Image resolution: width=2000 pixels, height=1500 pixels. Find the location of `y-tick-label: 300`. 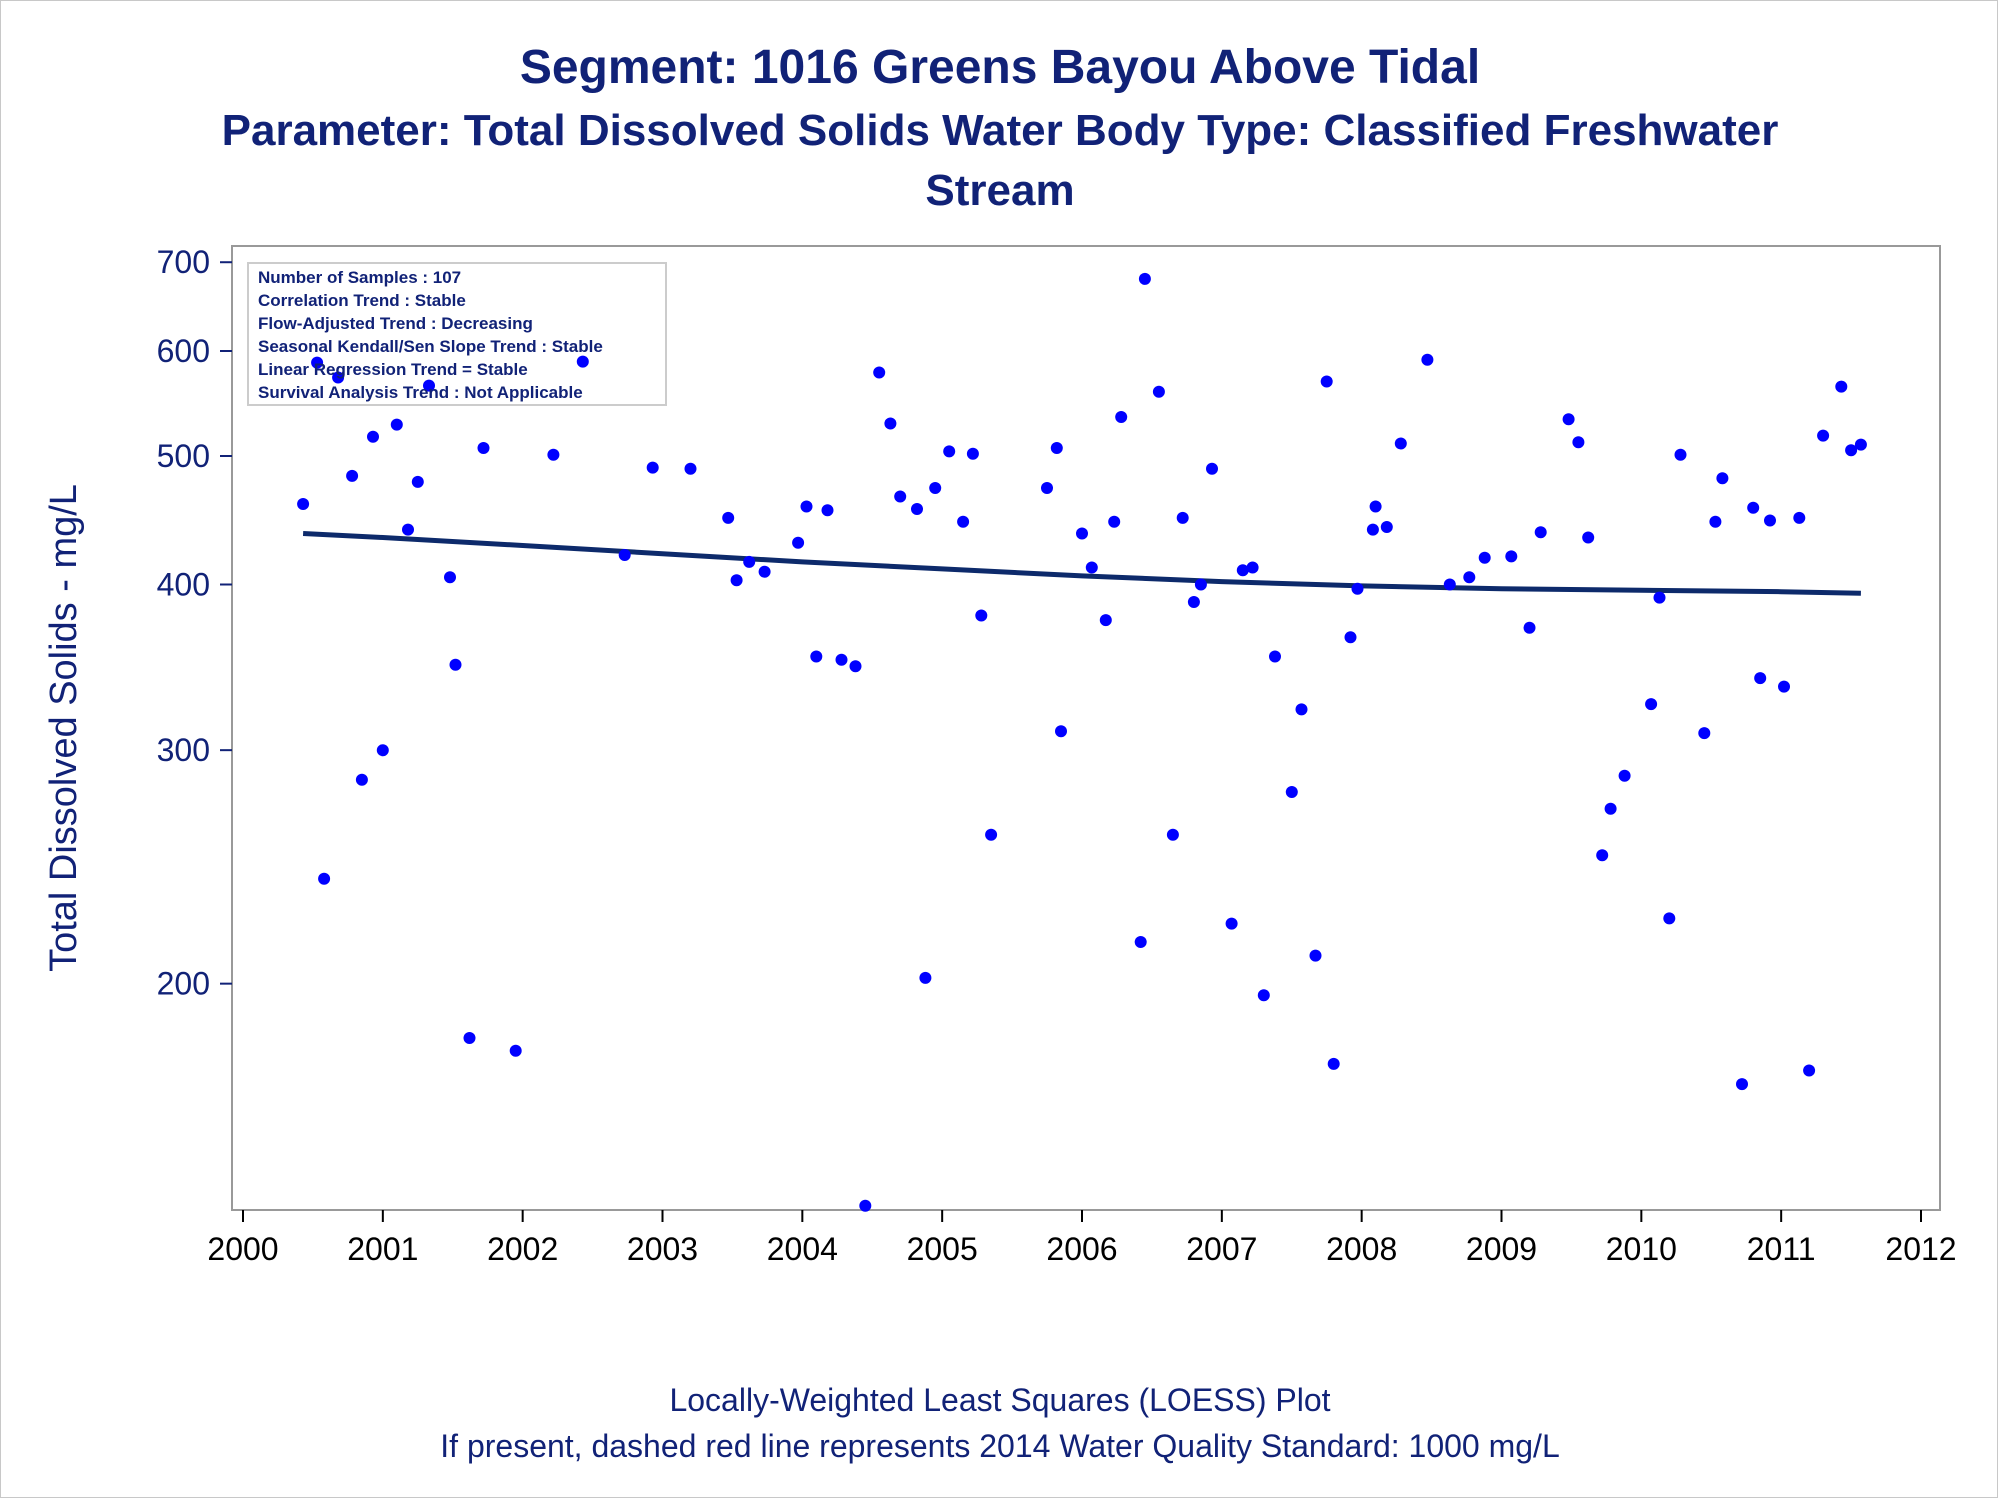

y-tick-label: 300 is located at coordinates (183, 750).